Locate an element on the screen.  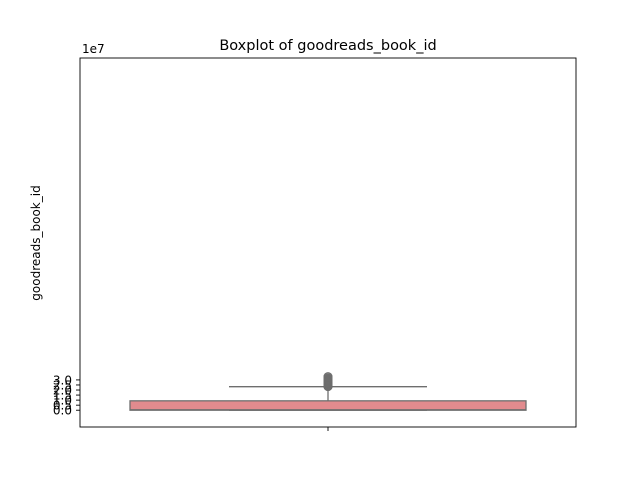
y-tick-label: 2.5 is located at coordinates (62, 385).